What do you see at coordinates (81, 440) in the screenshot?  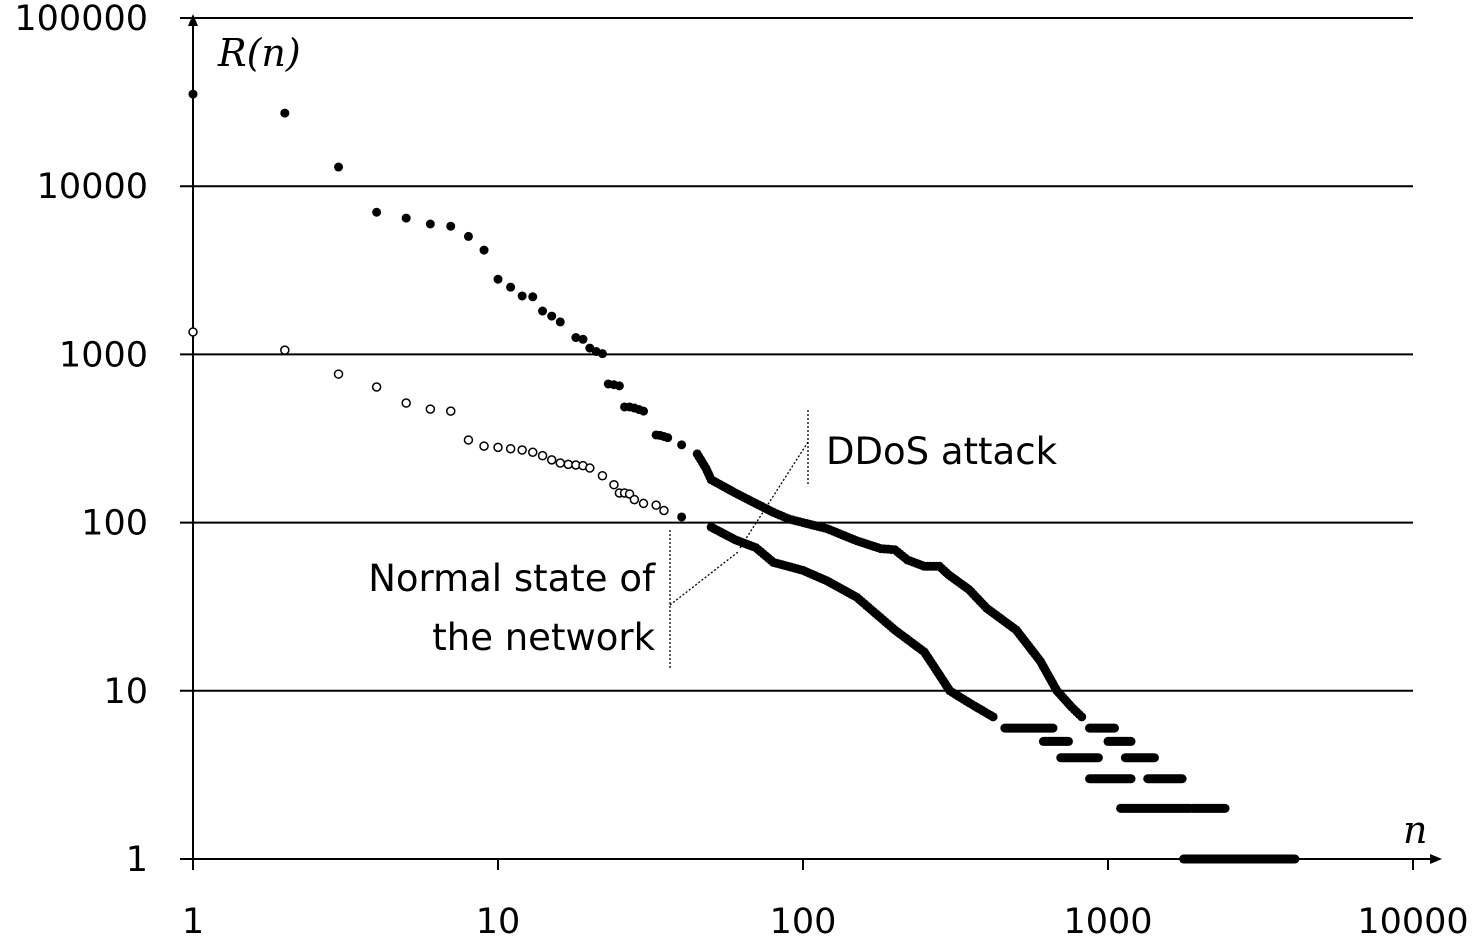 I see `y-tick-labels: 1 10 100 1000 10000 100000` at bounding box center [81, 440].